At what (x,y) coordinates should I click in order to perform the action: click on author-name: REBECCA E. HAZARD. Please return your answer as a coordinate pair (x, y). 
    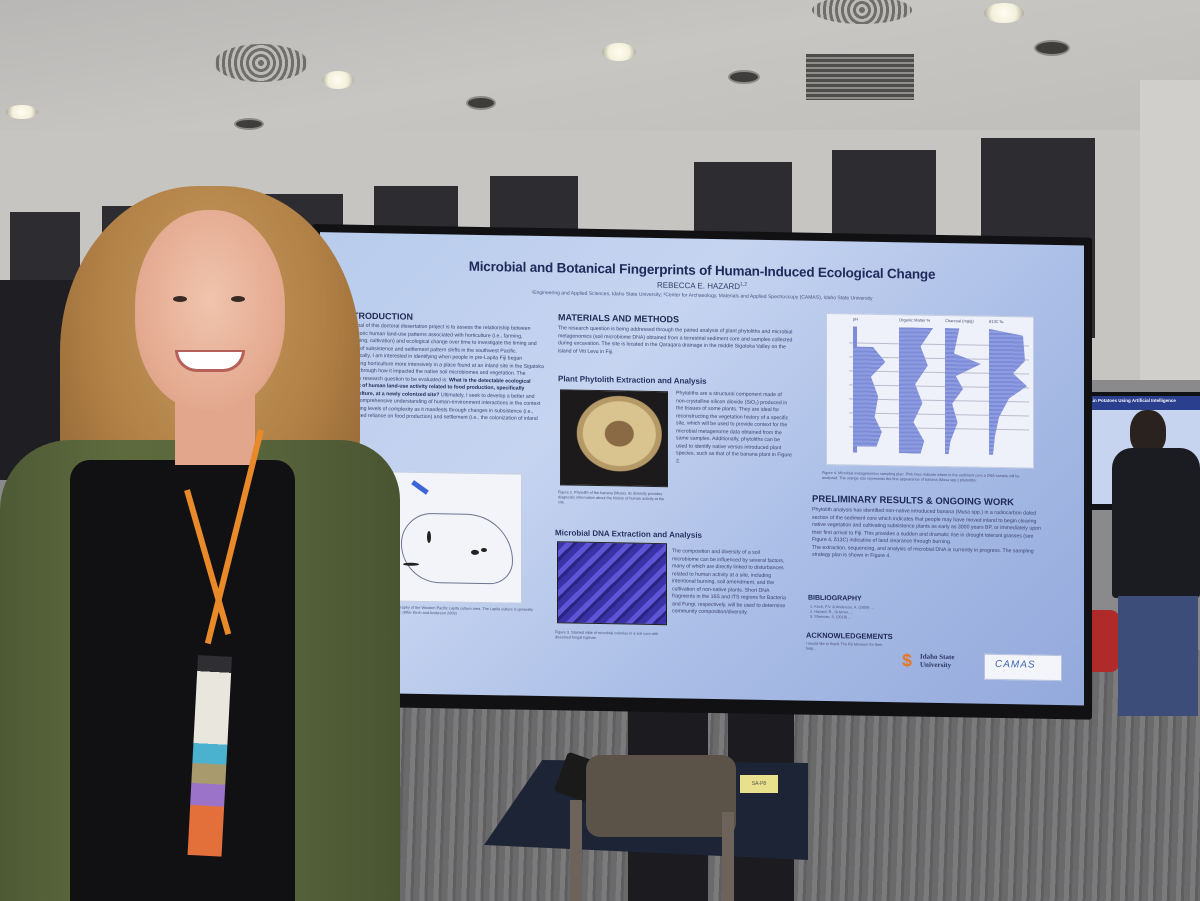
    Looking at the image, I should click on (698, 286).